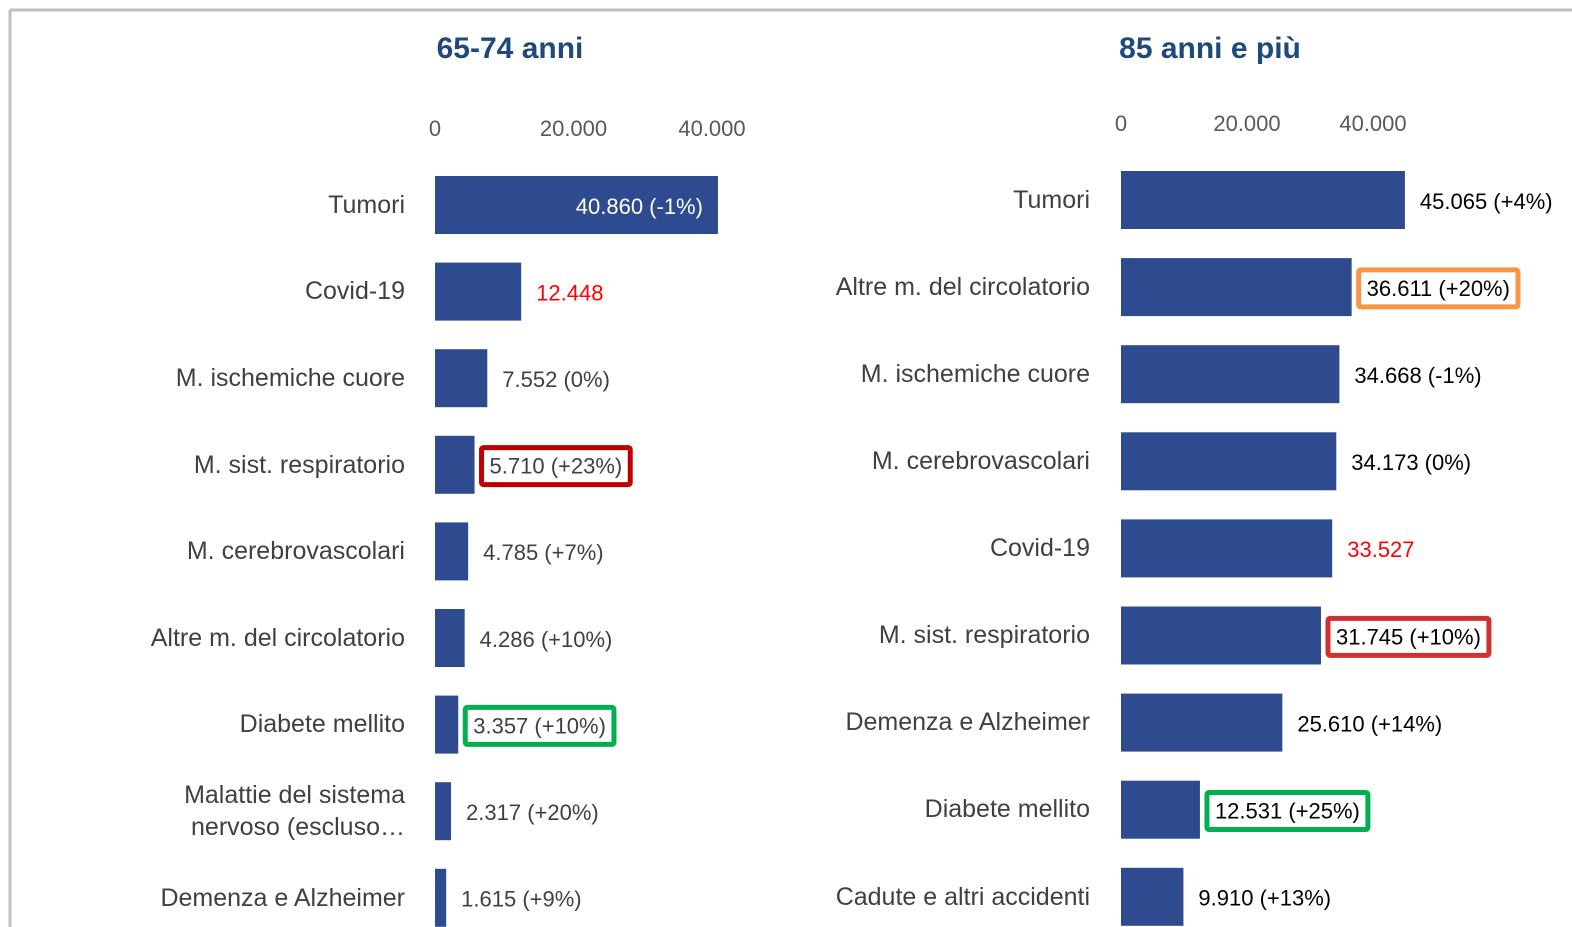 Image resolution: width=1572 pixels, height=927 pixels. I want to click on value-label: 12.448, so click(569, 292).